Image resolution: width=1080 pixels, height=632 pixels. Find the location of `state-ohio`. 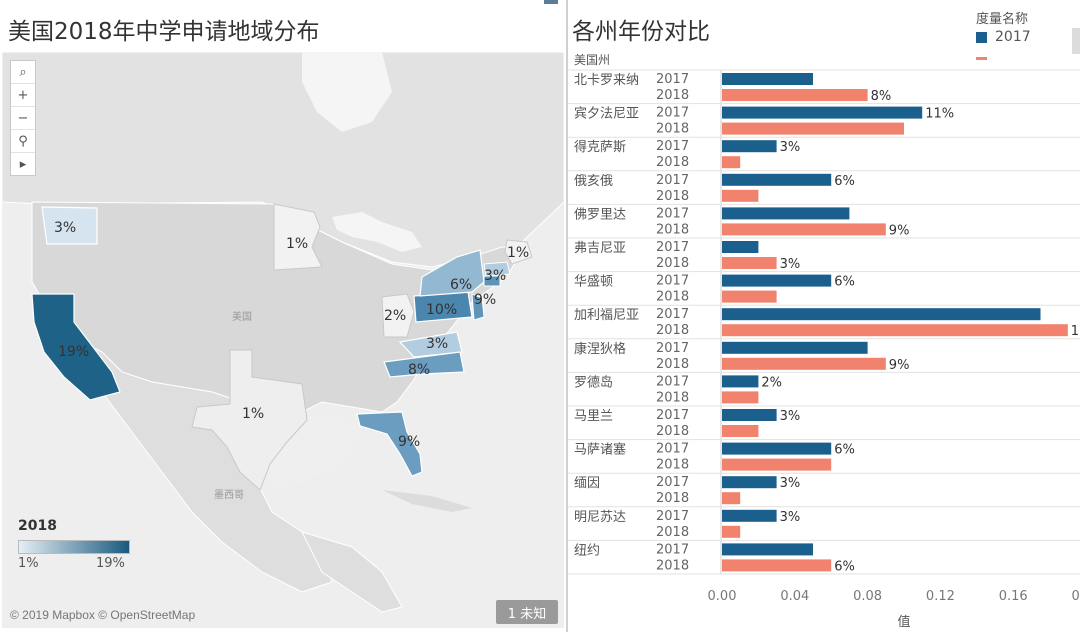

state-ohio is located at coordinates (398, 315).